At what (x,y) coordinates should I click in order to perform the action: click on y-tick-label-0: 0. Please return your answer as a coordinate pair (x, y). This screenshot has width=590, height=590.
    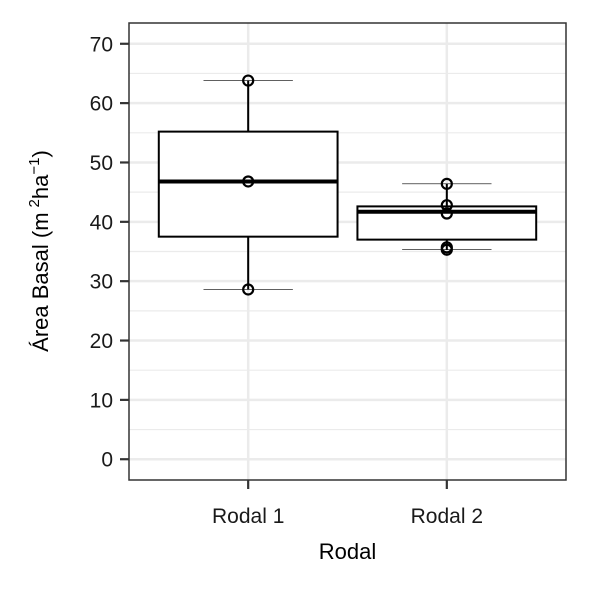
    Looking at the image, I should click on (107, 460).